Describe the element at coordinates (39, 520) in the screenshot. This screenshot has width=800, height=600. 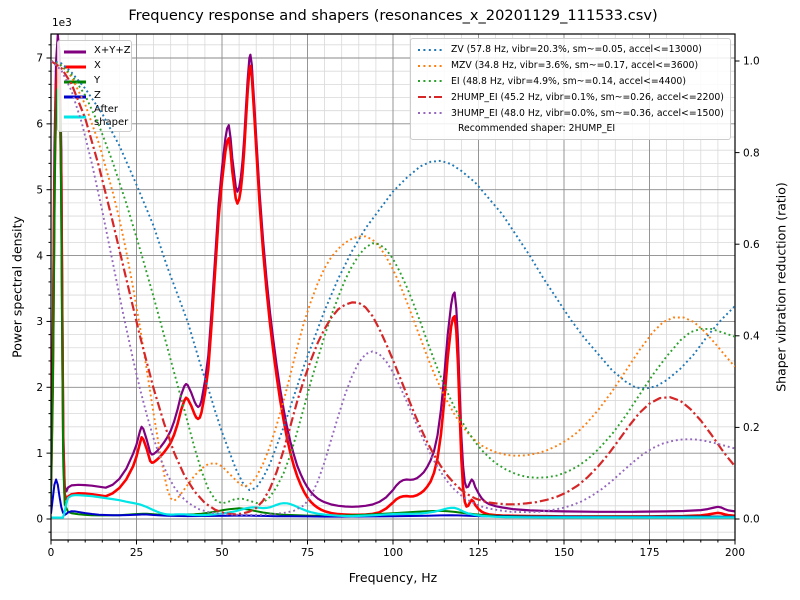
I see `left-y-tick-label: 0` at that location.